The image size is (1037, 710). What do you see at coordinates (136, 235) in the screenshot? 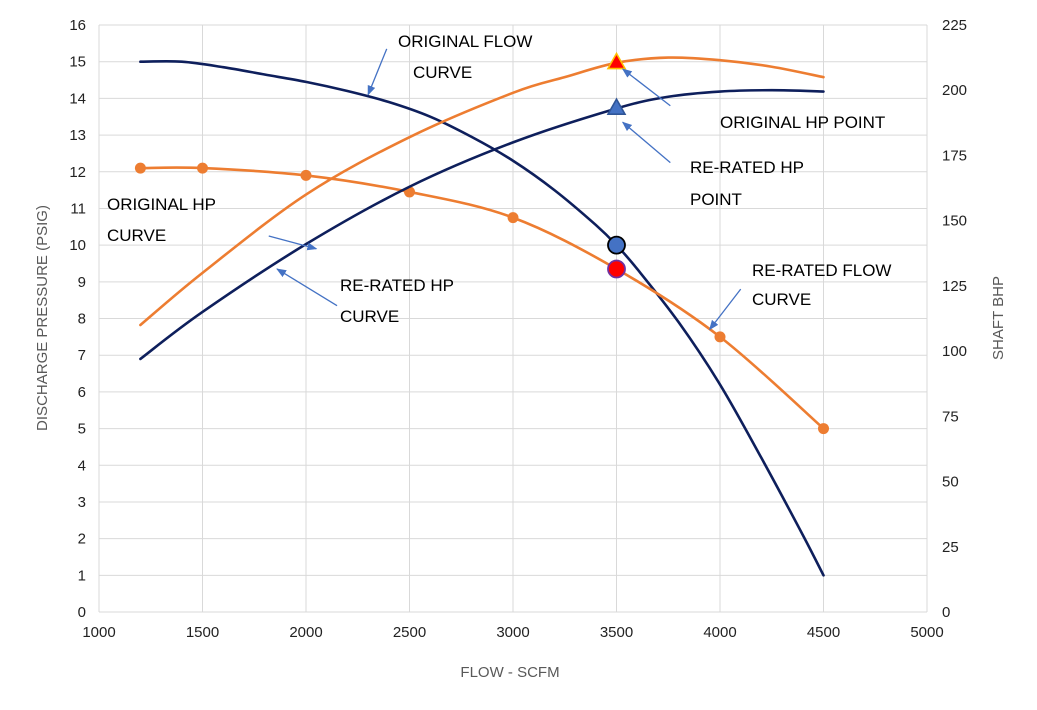
I see `original-hp-curve-label: CURVE` at bounding box center [136, 235].